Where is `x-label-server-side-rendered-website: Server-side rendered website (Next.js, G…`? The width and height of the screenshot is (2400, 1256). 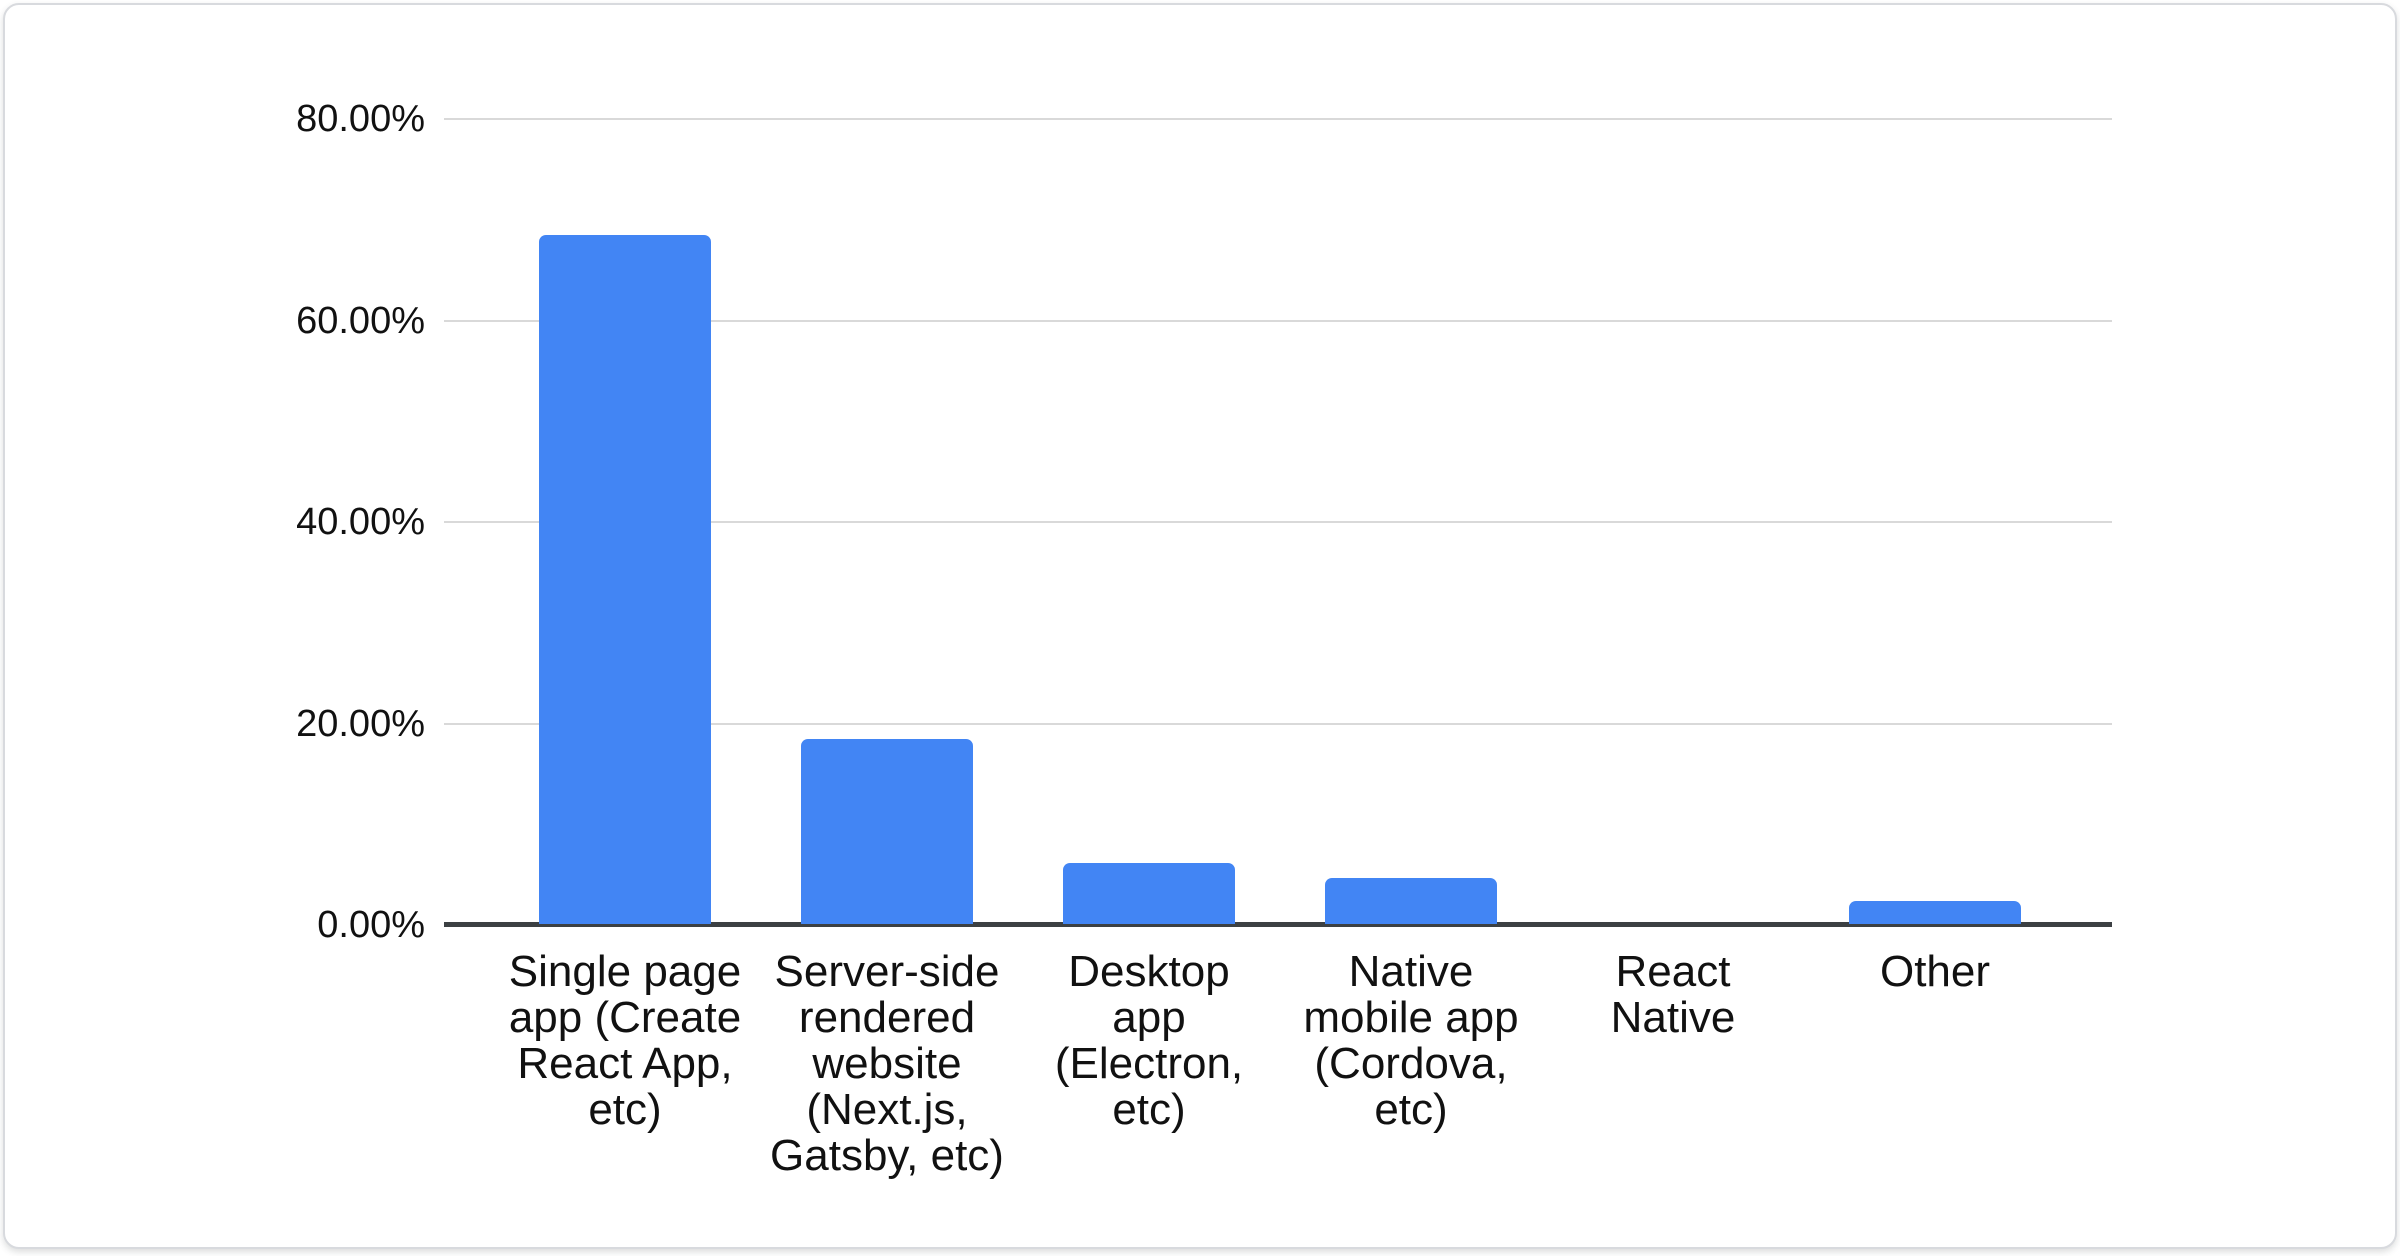 x-label-server-side-rendered-website: Server-side rendered website (Next.js, G… is located at coordinates (887, 1063).